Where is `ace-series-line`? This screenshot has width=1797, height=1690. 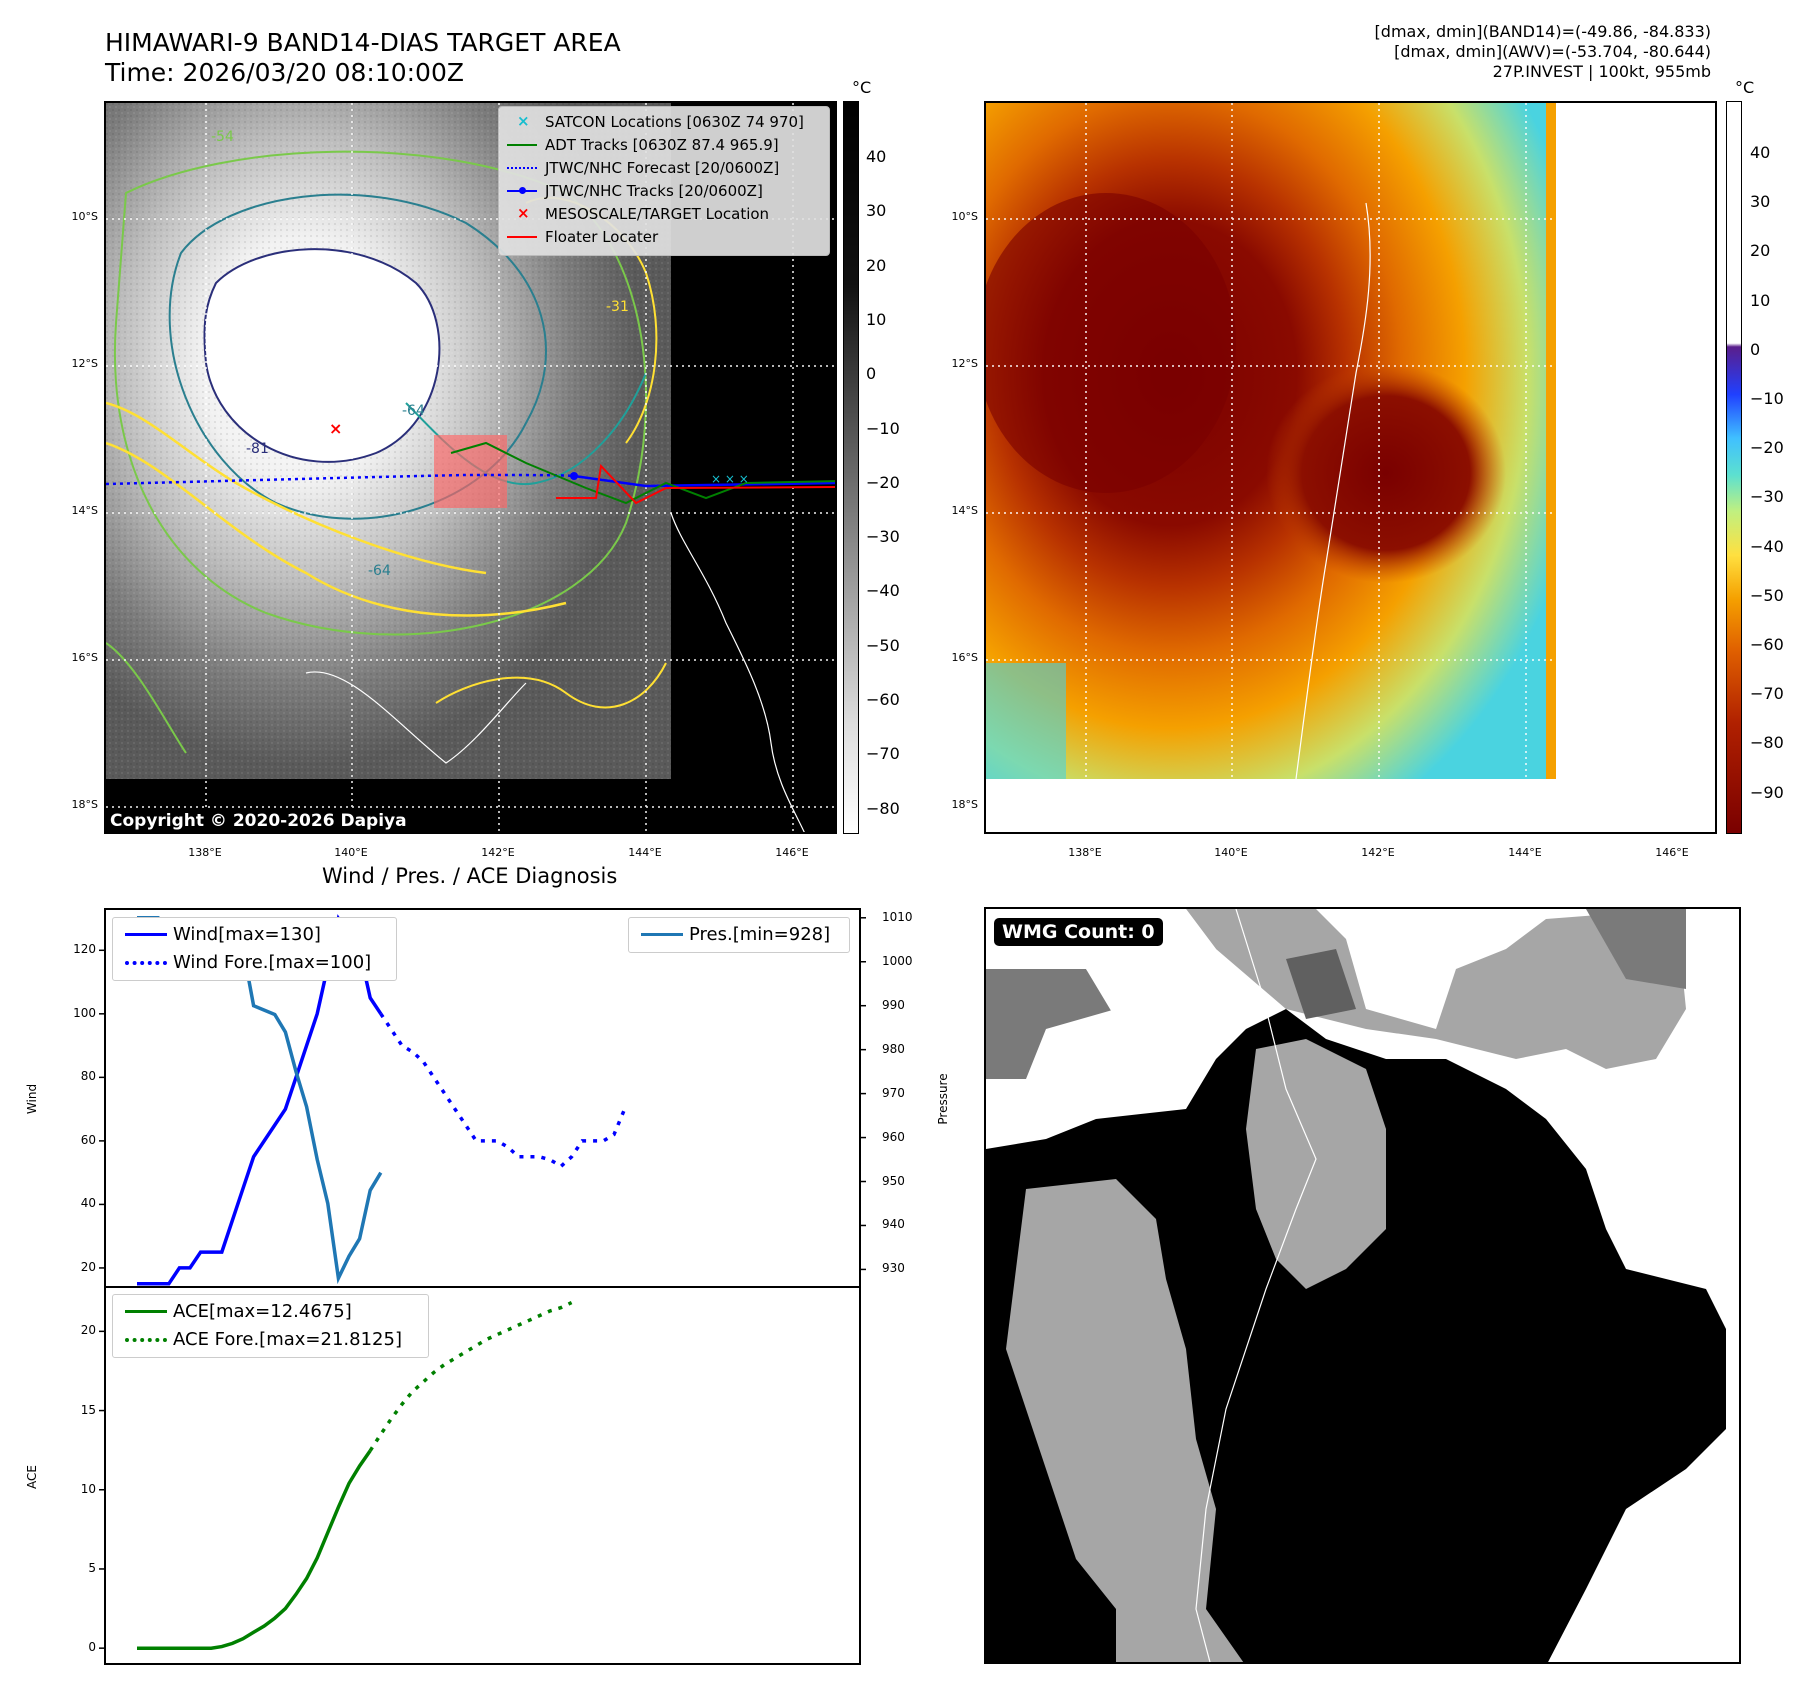 ace-series-line is located at coordinates (254, 1549).